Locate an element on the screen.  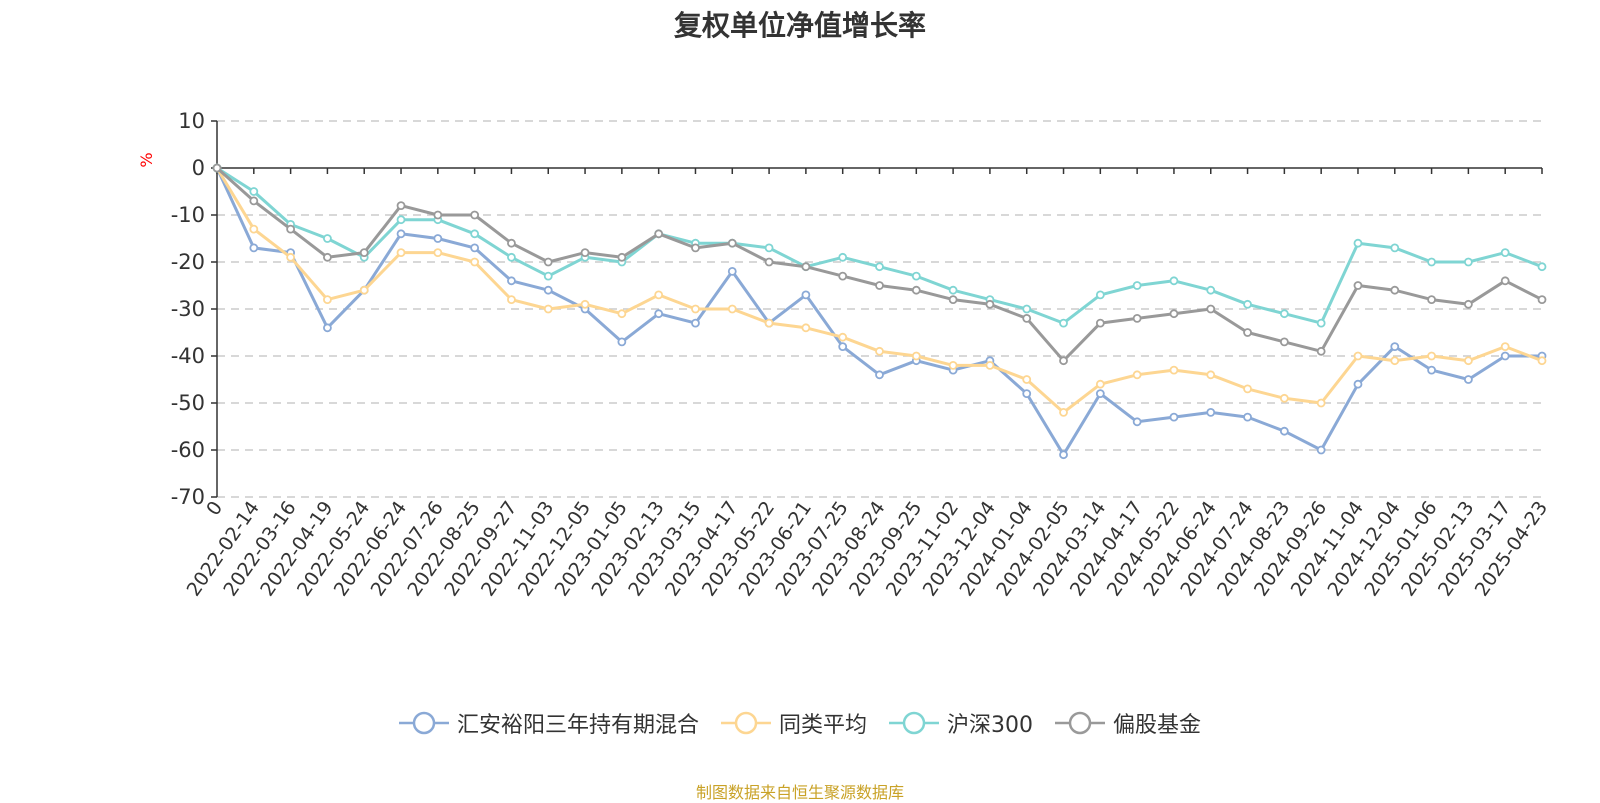
legend-item: 同类平均 is located at coordinates (793, 723).